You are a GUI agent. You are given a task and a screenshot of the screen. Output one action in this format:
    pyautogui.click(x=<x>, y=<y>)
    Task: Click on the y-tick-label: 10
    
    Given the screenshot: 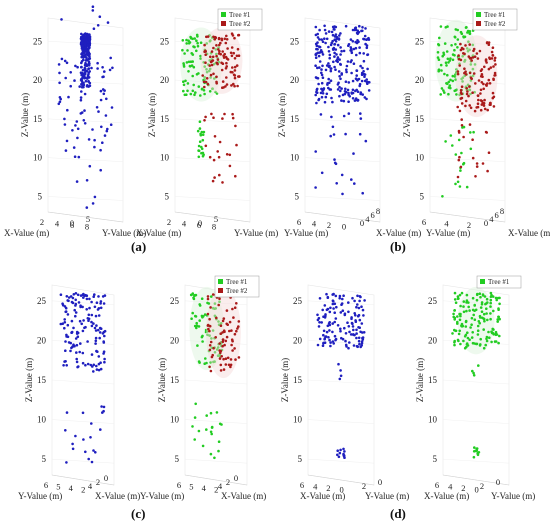 What is the action you would take?
    pyautogui.click(x=165, y=158)
    